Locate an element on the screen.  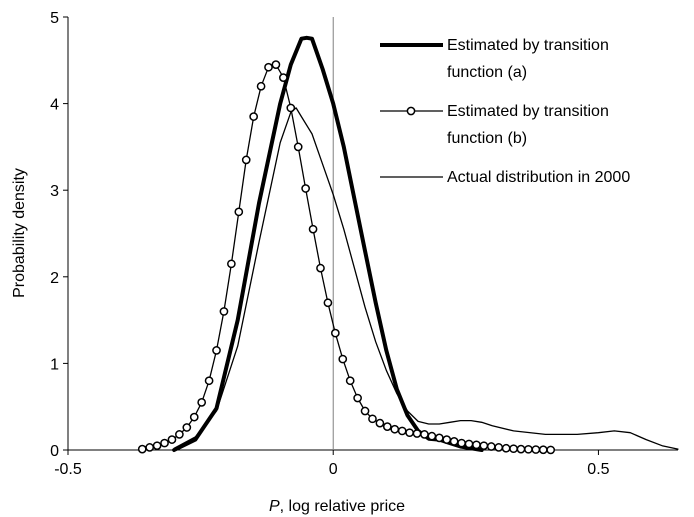
y-axis-label: Probability density is located at coordinates (19, 233).